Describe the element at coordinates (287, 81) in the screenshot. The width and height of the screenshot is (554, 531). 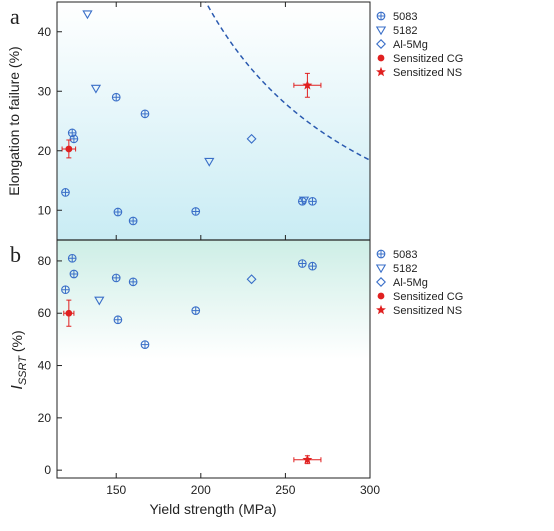
I see `trend-curve-a` at that location.